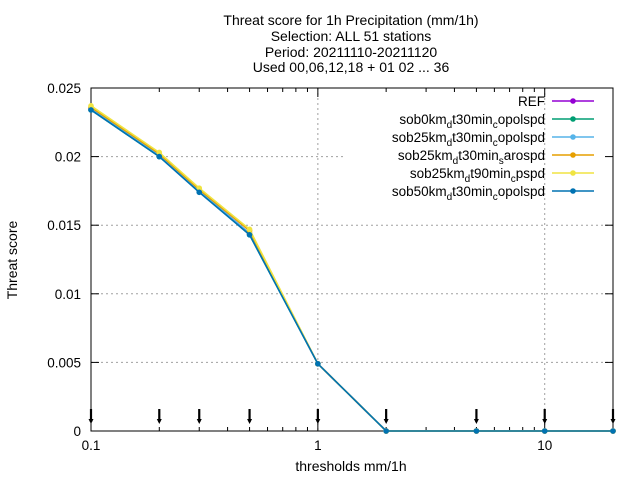 The height and width of the screenshot is (480, 640). Describe the element at coordinates (64, 362) in the screenshot. I see `y-tick-label: 0.005` at that location.